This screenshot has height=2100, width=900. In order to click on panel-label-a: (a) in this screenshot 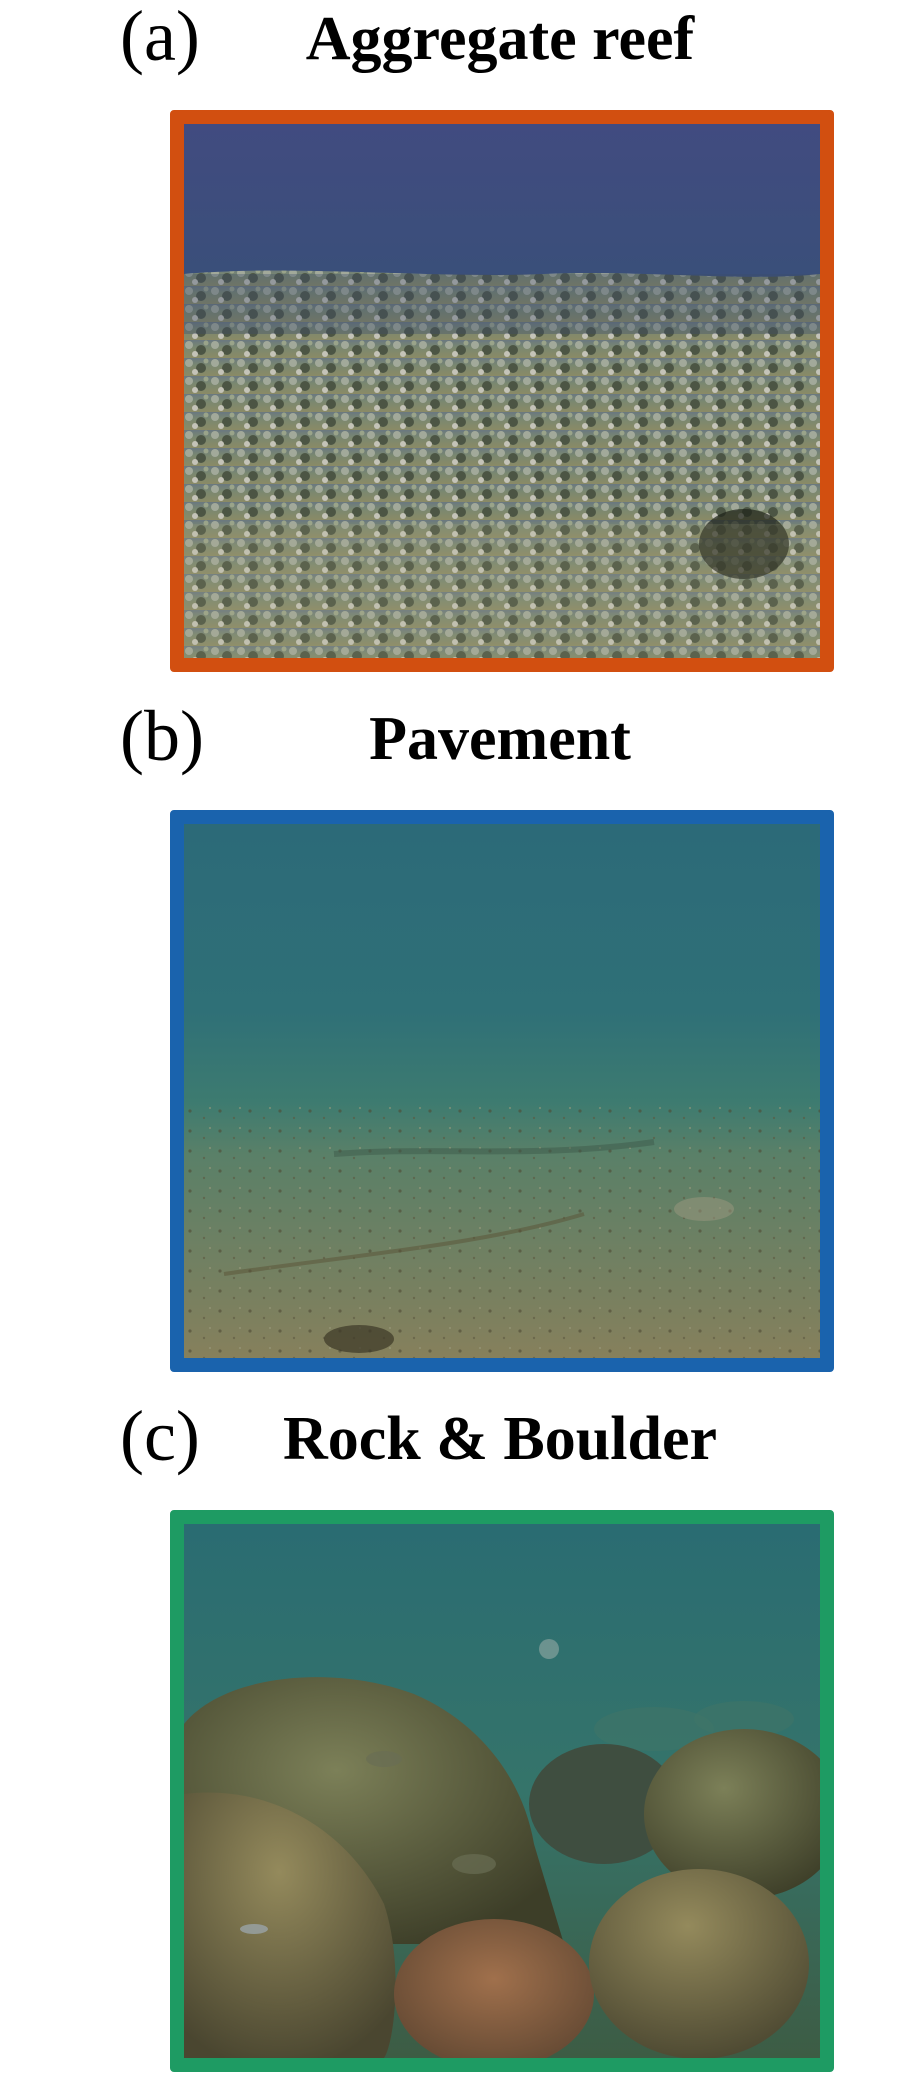, I will do `click(160, 38)`.